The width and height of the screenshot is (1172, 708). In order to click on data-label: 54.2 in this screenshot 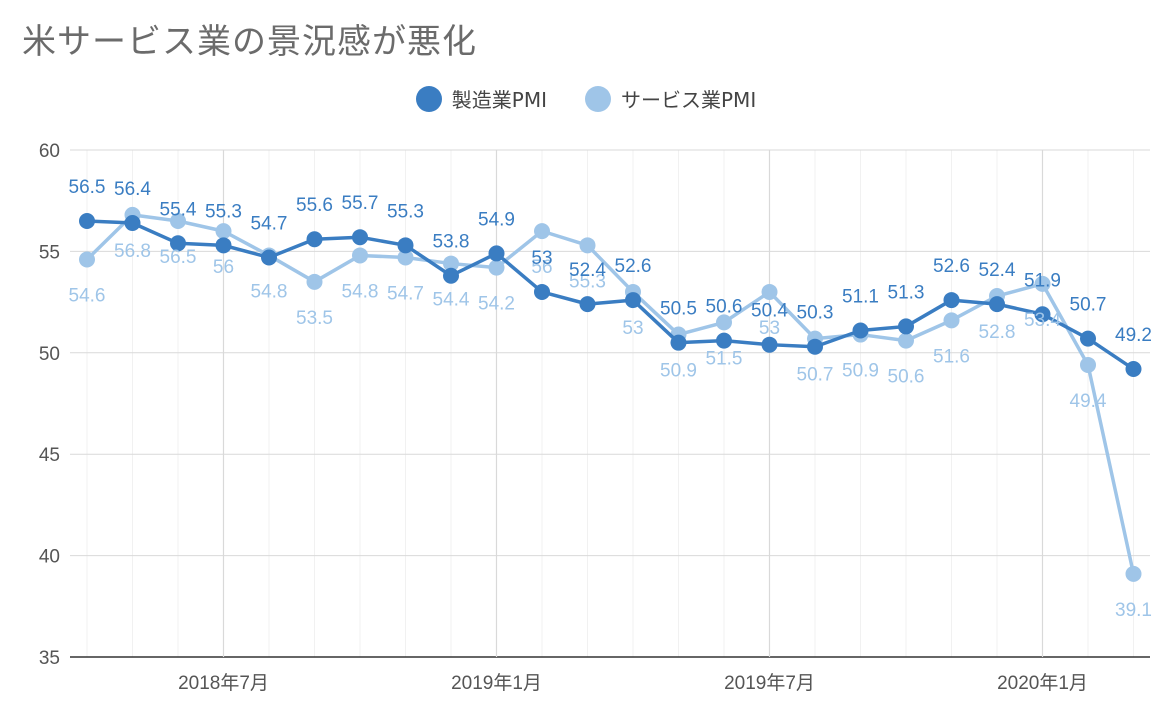, I will do `click(496, 304)`.